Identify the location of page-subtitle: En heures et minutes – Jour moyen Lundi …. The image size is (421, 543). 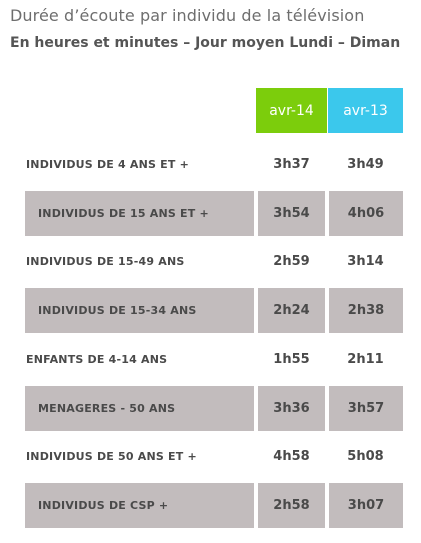
(205, 43).